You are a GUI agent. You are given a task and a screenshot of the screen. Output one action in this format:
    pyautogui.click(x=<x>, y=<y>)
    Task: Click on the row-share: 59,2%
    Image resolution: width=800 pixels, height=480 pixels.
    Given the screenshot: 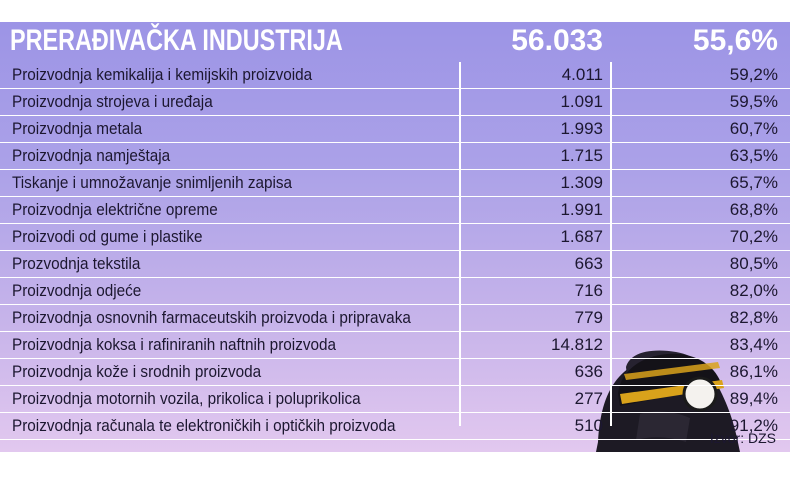 What is the action you would take?
    pyautogui.click(x=753, y=74)
    